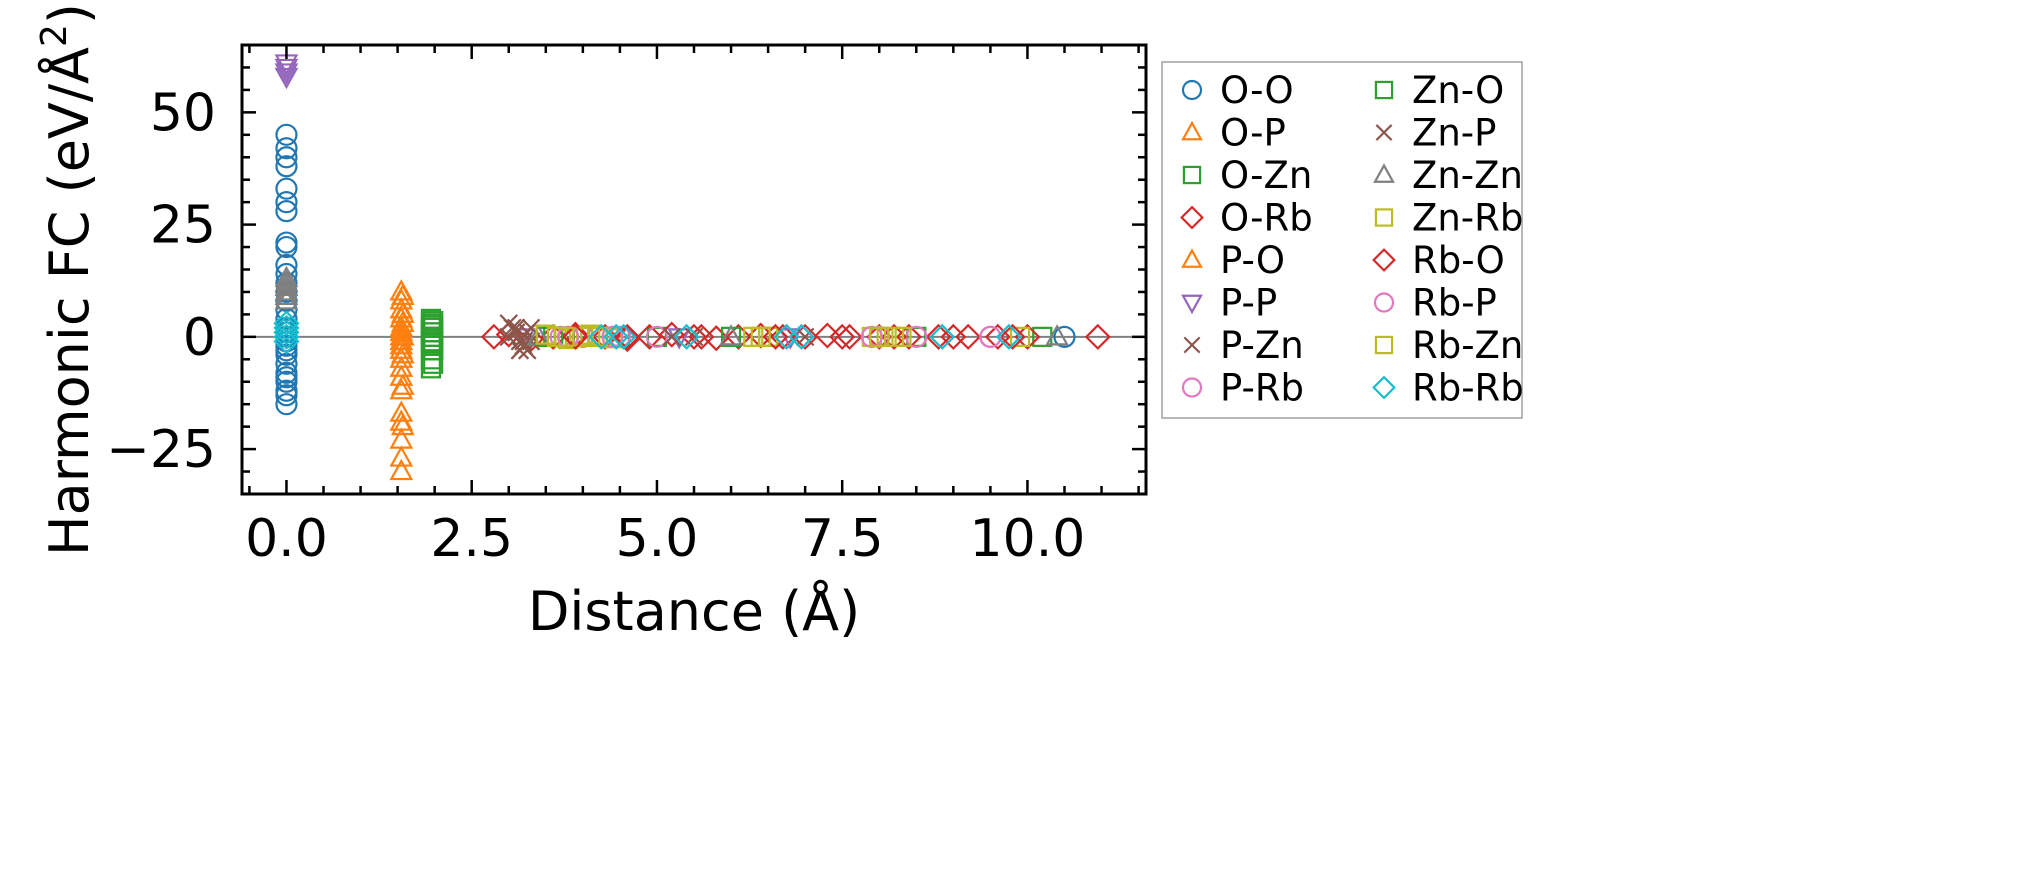  Describe the element at coordinates (671, 305) in the screenshot. I see `series-Zn-Zn` at that location.